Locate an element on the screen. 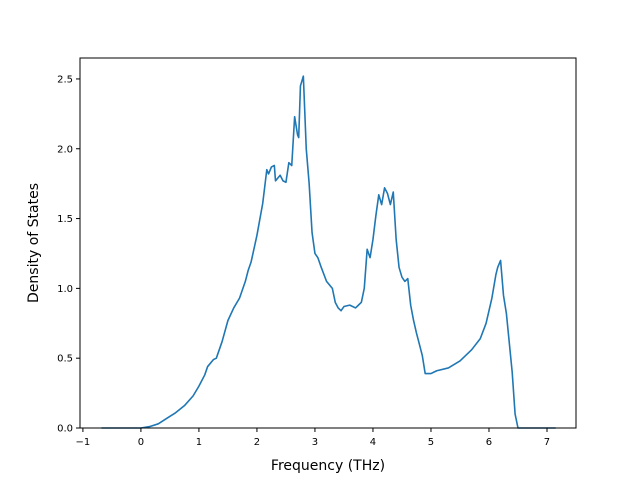  x-tick-label: 2 is located at coordinates (257, 442).